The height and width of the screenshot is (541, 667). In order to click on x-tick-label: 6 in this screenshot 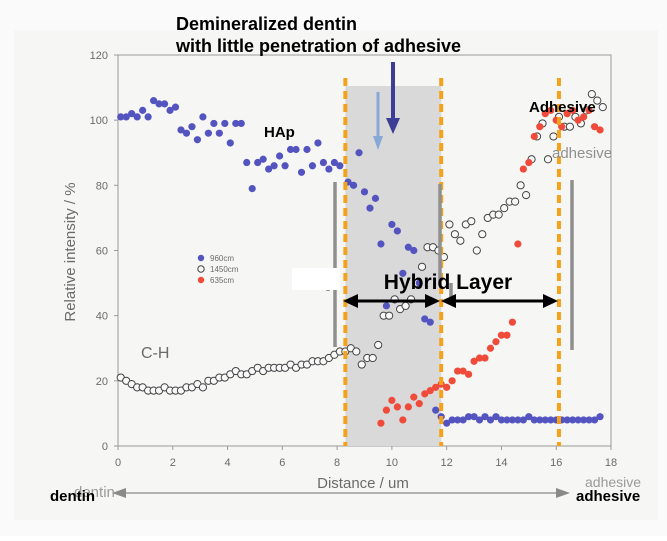, I will do `click(282, 463)`.